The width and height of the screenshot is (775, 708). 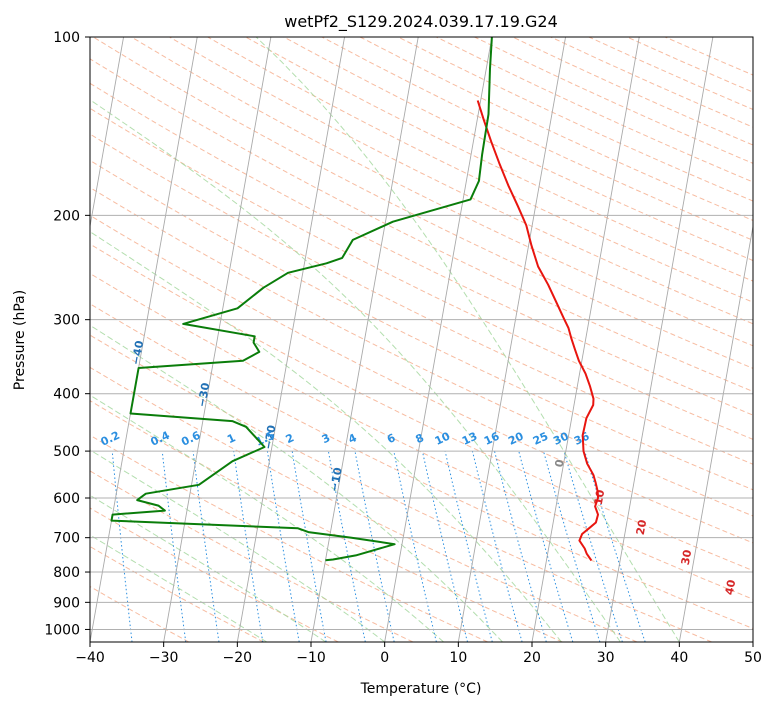 I want to click on temperature-profile-line, so click(x=537, y=331).